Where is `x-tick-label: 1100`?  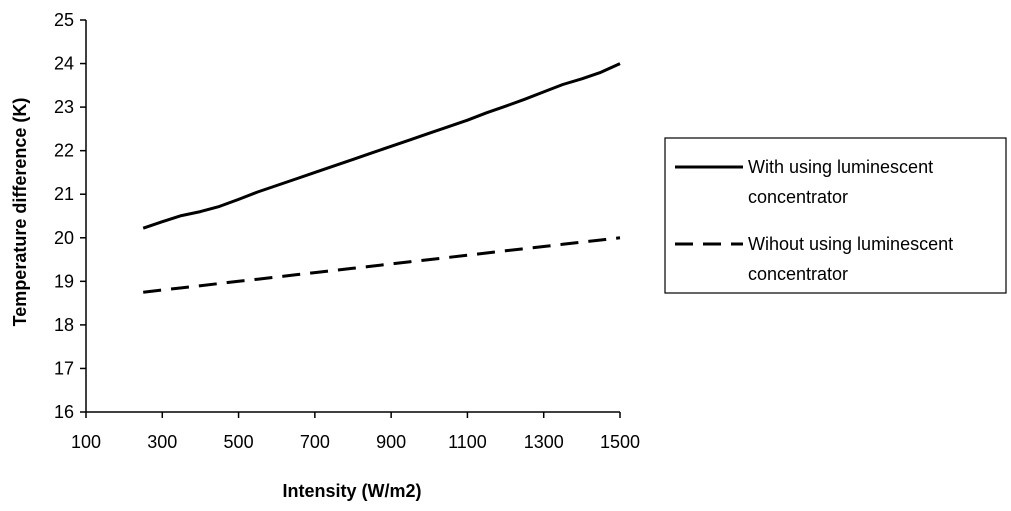
x-tick-label: 1100 is located at coordinates (467, 442).